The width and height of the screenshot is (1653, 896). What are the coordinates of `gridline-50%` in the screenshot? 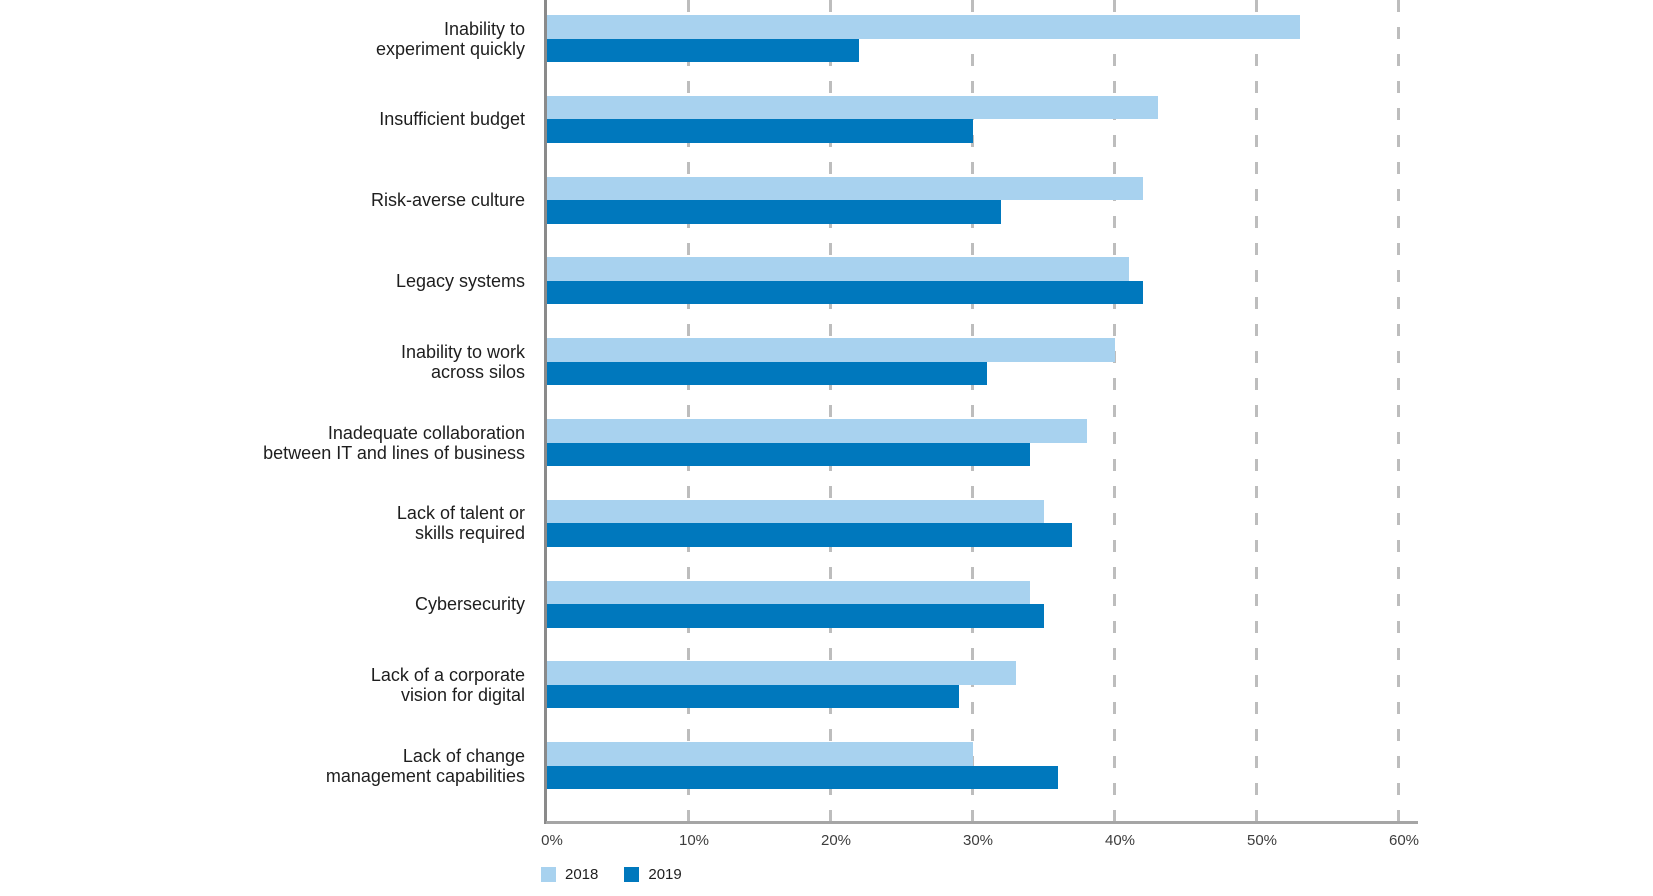 It's located at (1256, 411).